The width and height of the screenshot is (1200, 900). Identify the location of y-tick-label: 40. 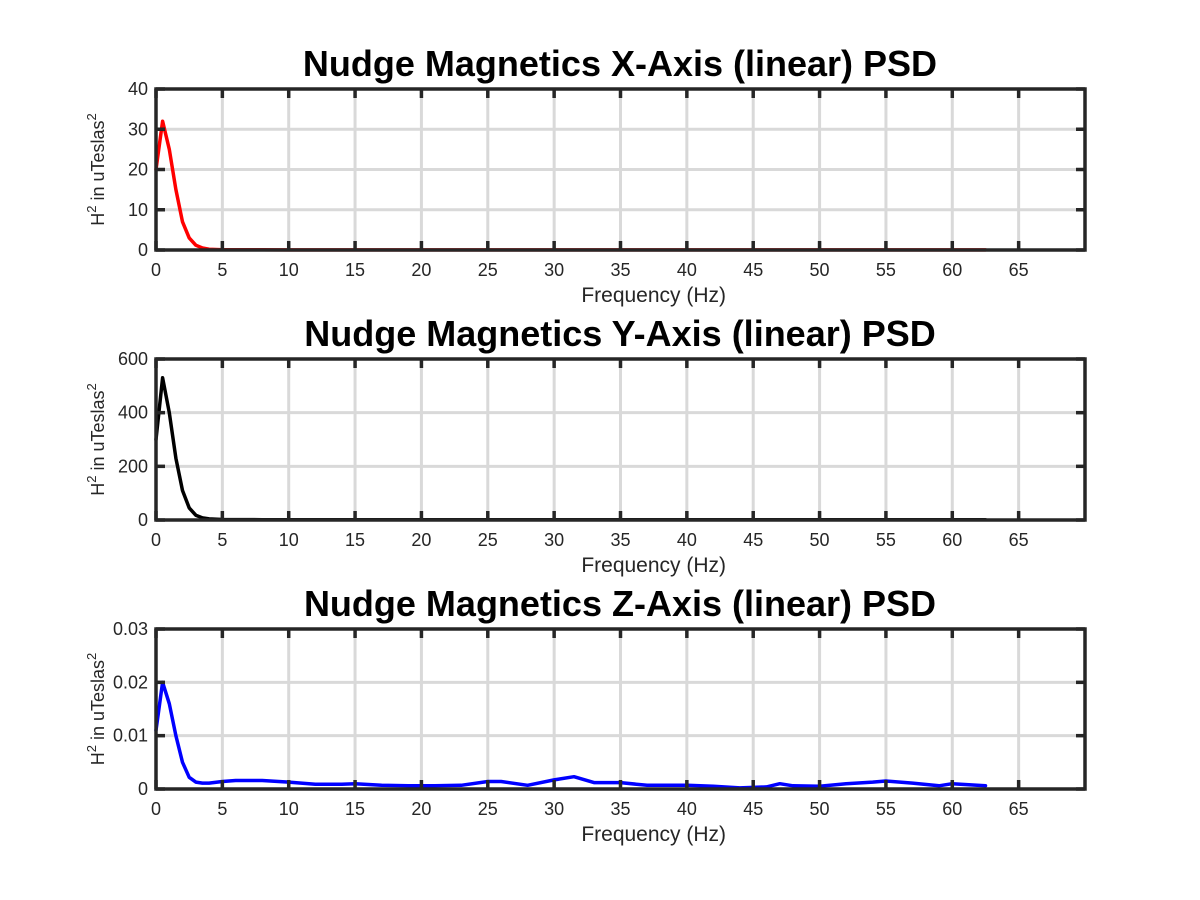
(138, 89).